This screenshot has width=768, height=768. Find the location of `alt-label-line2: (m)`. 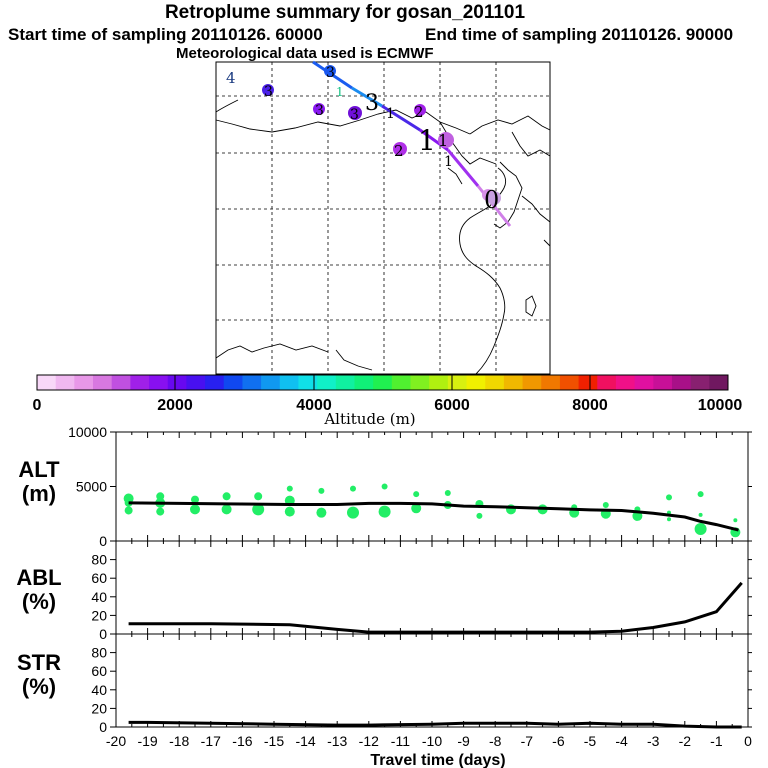

alt-label-line2: (m) is located at coordinates (39, 493).